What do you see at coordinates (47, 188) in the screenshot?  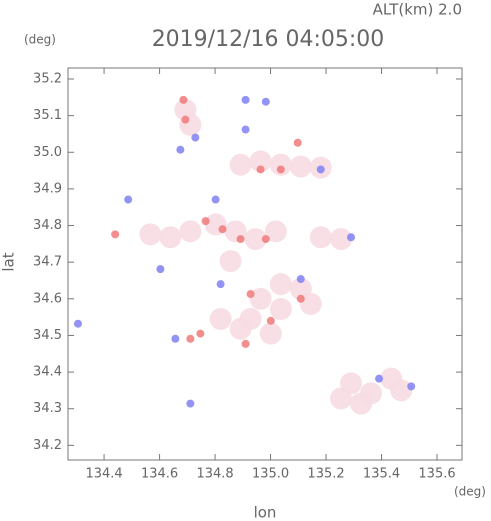 I see `y-tick-label: 34.9` at bounding box center [47, 188].